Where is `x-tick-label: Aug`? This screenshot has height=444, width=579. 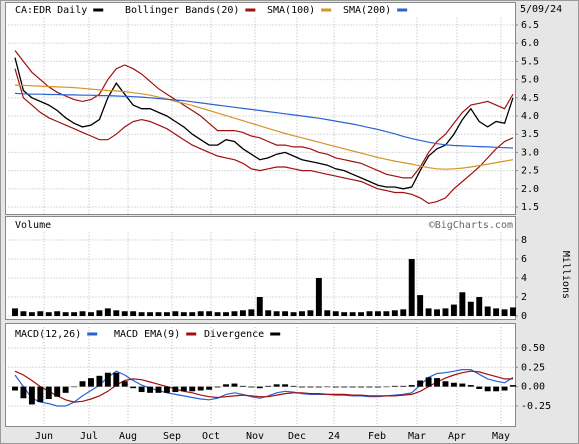 x-tick-label: Aug is located at coordinates (128, 436).